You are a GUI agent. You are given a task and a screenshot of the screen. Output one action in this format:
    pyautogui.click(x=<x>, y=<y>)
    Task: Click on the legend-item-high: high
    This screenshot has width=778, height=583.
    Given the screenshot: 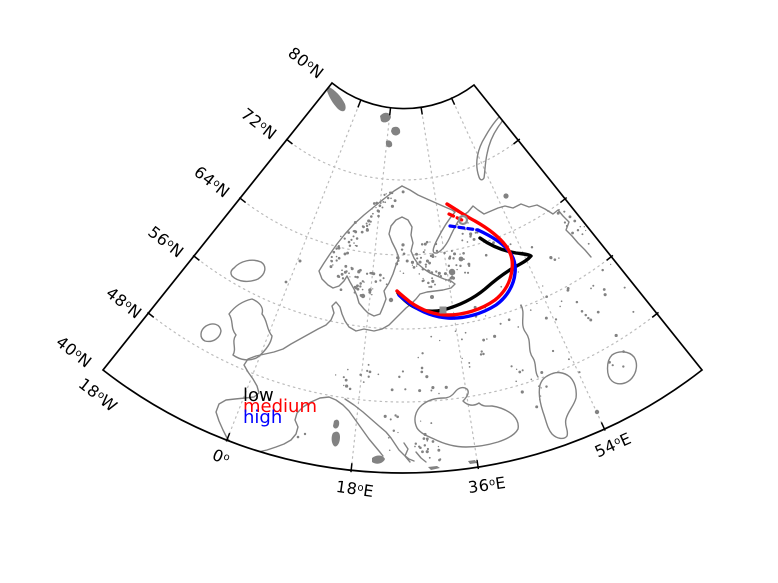 What is the action you would take?
    pyautogui.click(x=263, y=417)
    